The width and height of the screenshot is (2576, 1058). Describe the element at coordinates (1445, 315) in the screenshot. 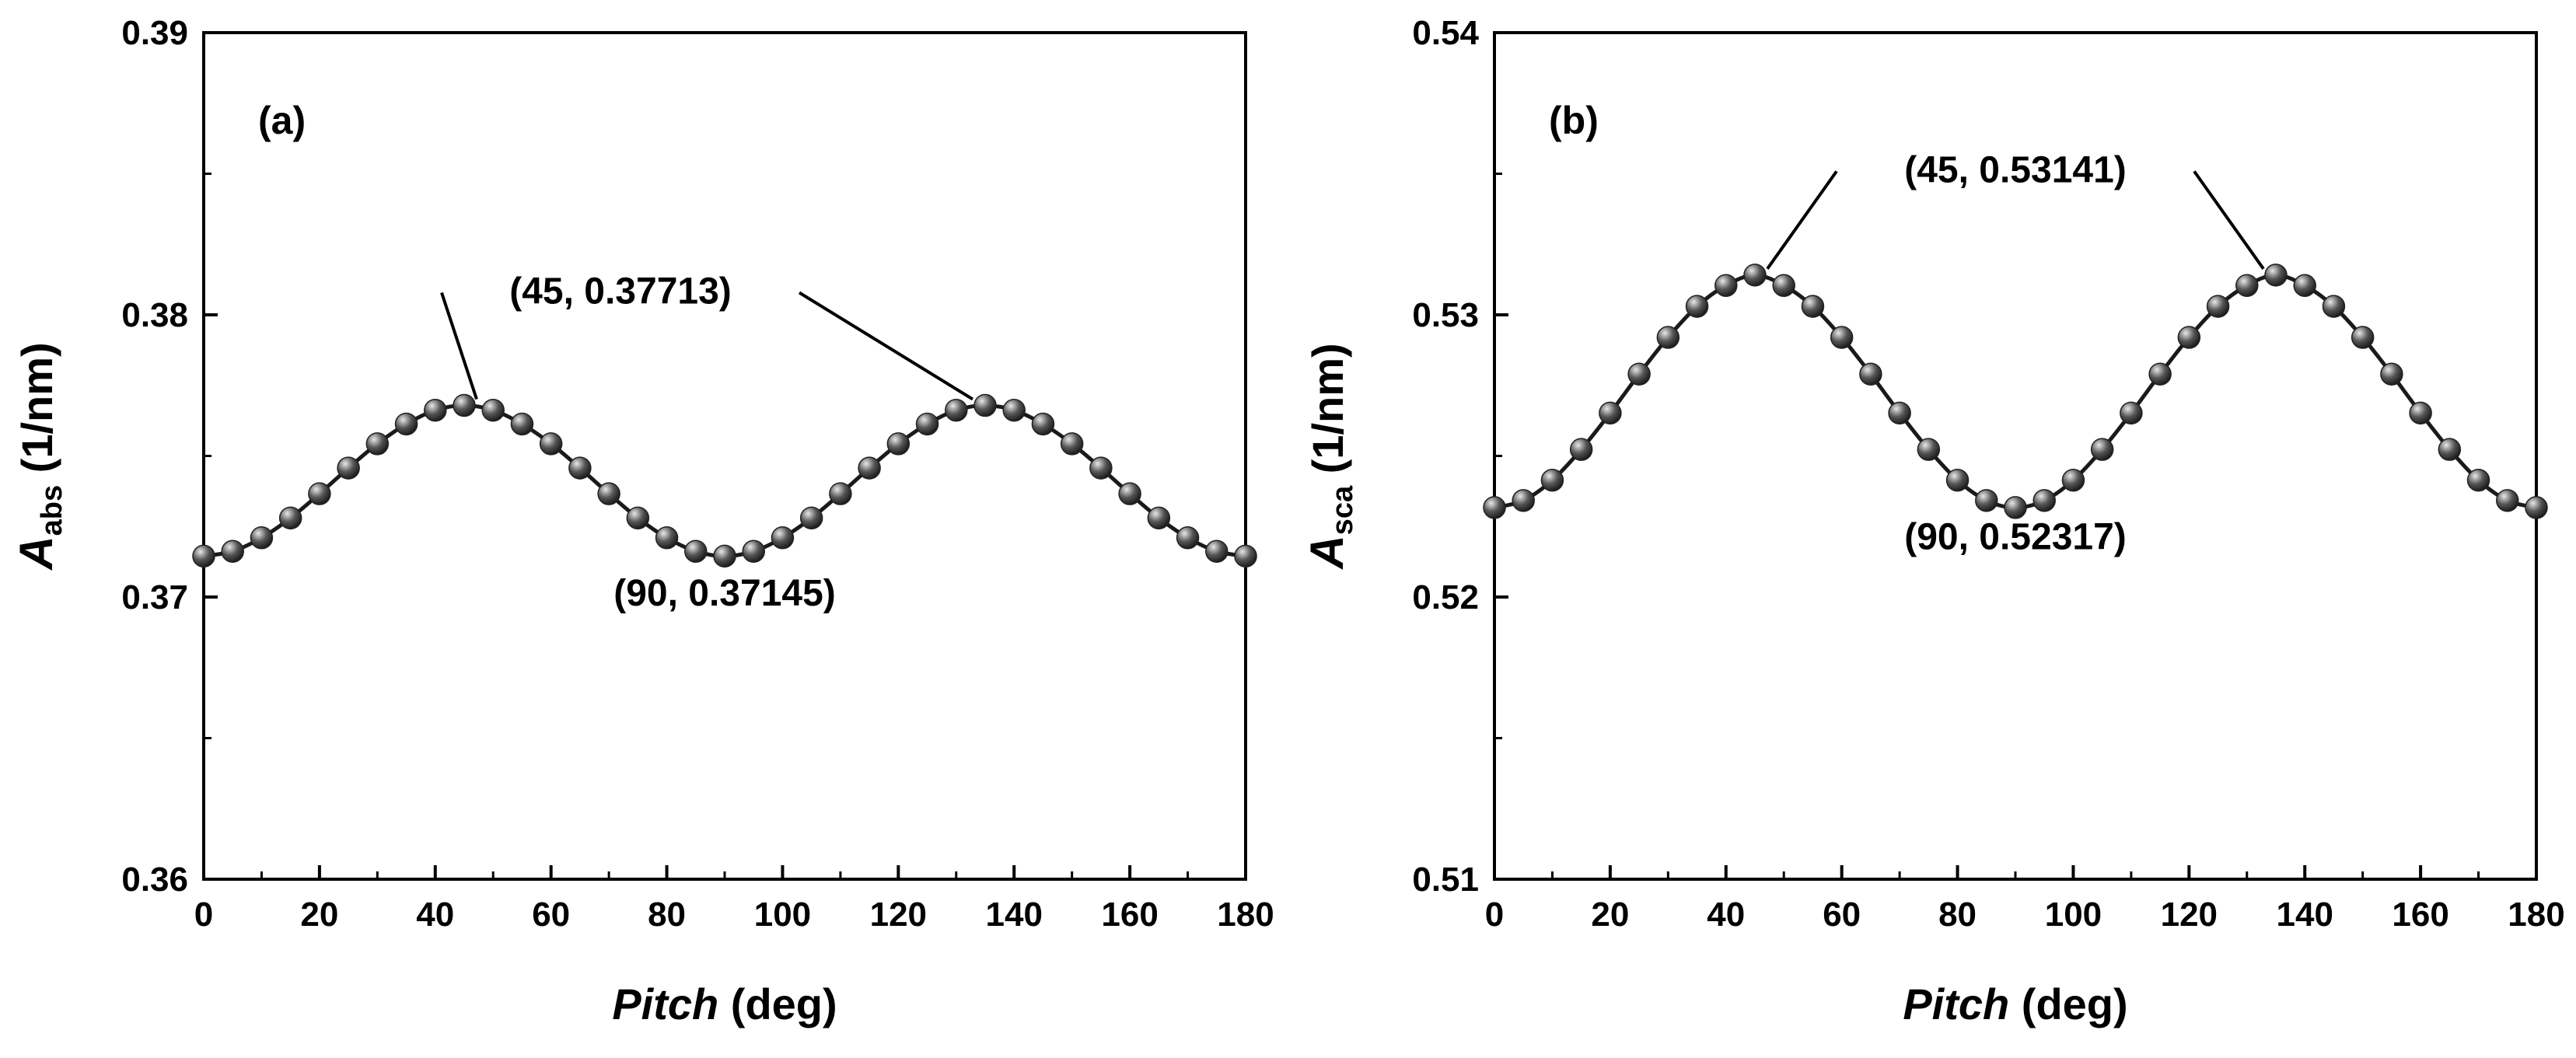

I see `y-tick-label: 0.53` at that location.